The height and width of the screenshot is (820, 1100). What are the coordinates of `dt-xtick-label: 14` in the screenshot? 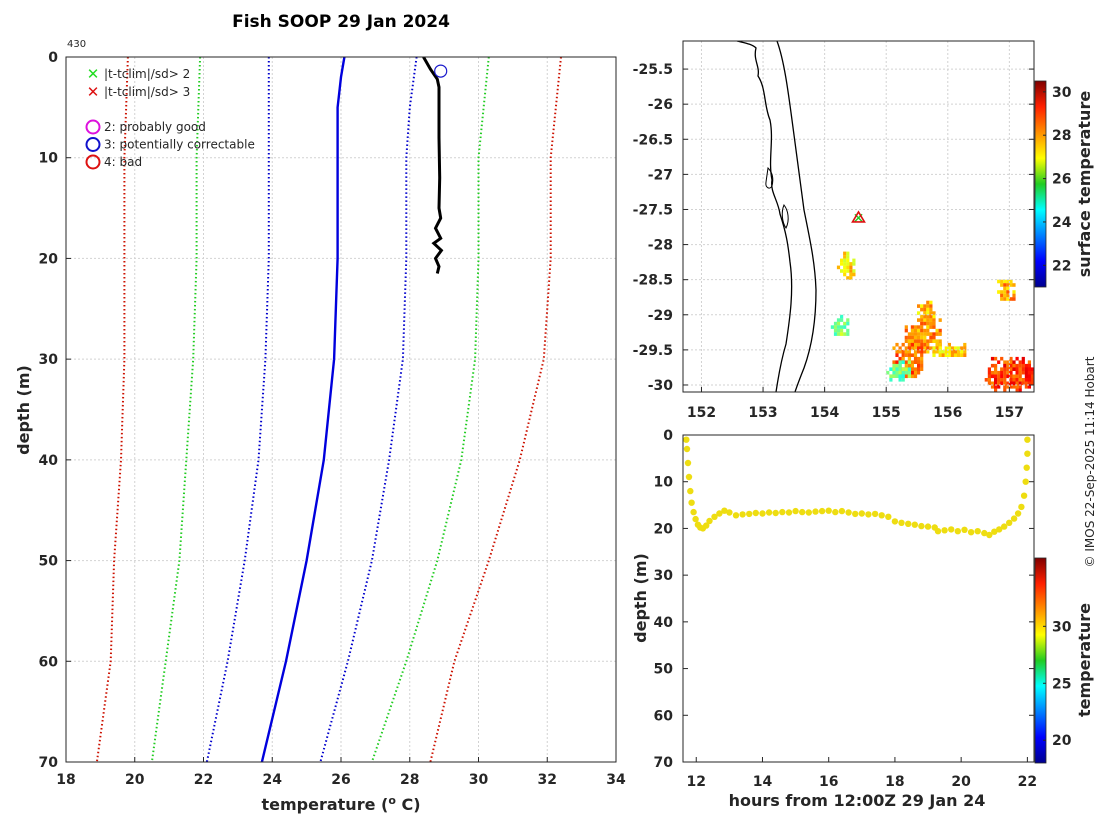 It's located at (763, 782).